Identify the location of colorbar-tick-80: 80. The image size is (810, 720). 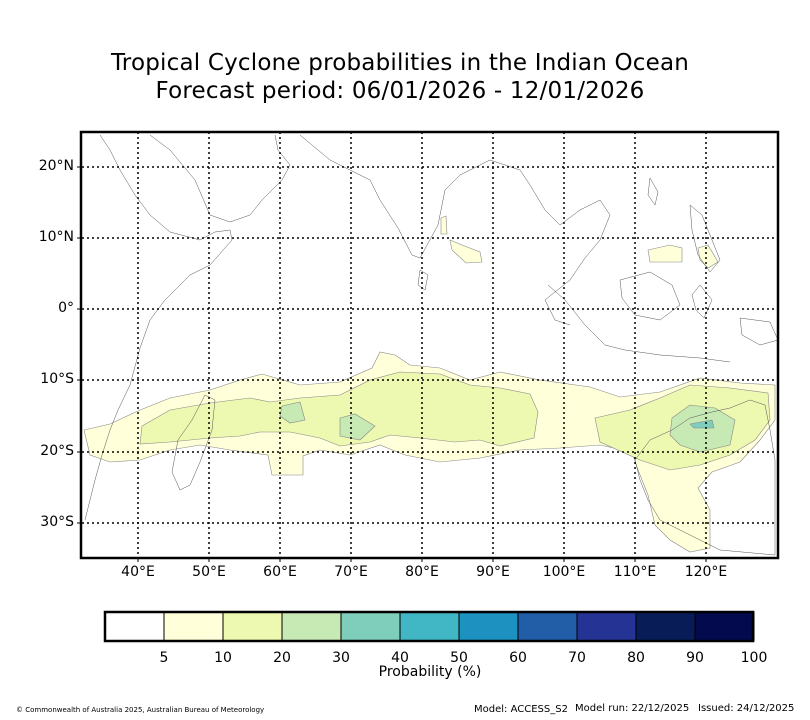
(636, 658).